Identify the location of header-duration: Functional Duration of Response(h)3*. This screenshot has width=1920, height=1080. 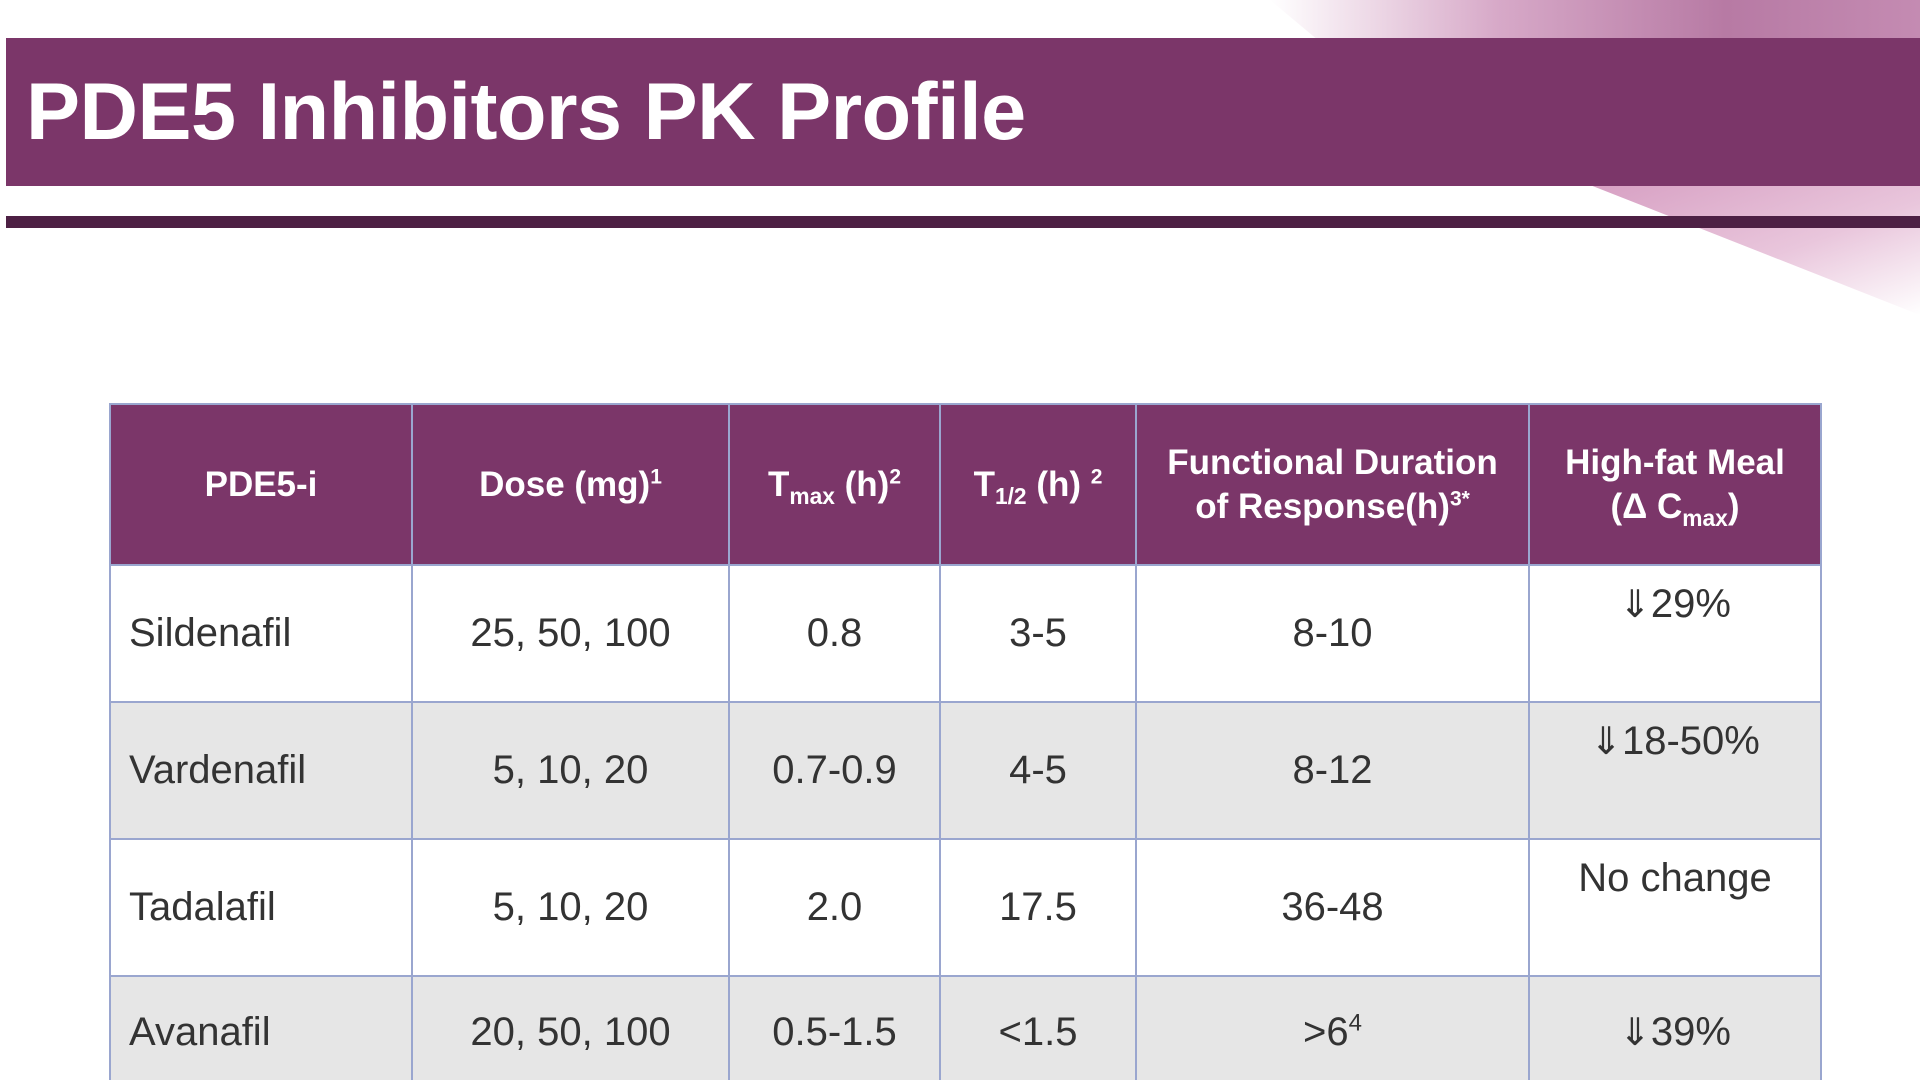
(1332, 484).